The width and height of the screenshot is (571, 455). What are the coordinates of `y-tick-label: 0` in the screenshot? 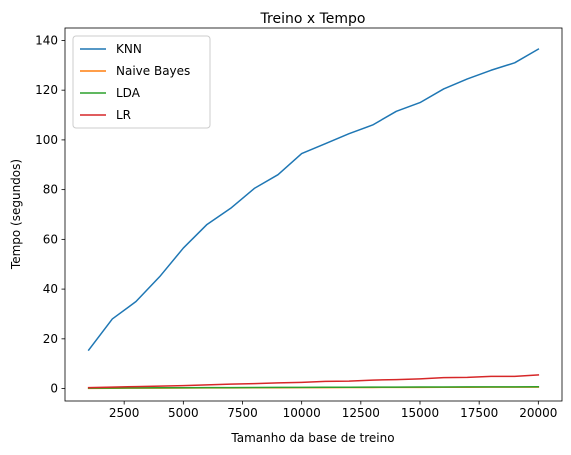 It's located at (54, 389).